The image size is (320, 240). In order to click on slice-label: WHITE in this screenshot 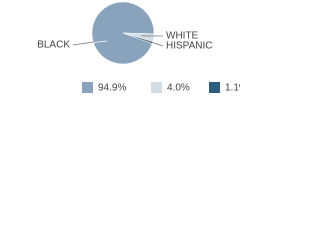, I will do `click(182, 36)`.